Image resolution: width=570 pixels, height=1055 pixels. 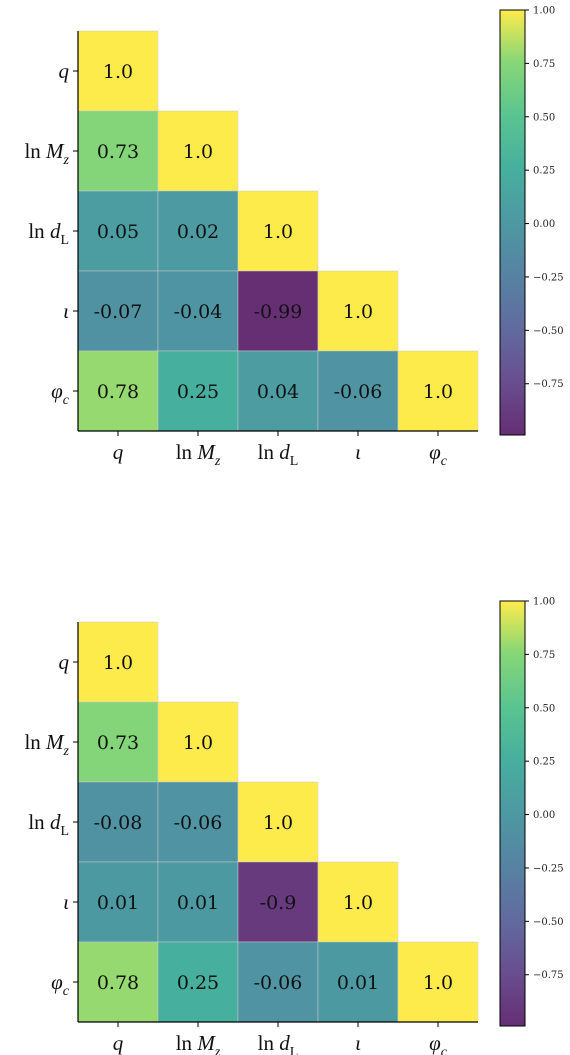 I want to click on cell-value-label: -0.07, so click(x=118, y=312).